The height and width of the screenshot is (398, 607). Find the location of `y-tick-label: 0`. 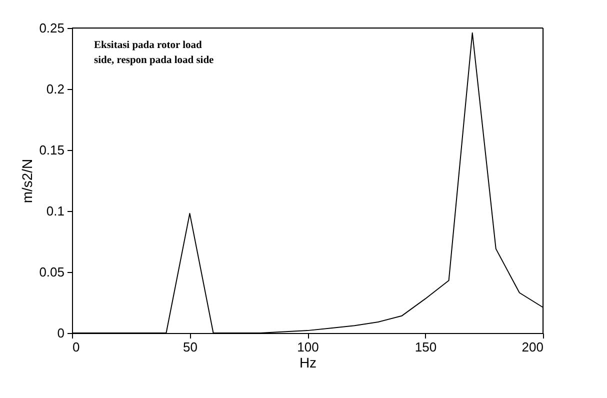

y-tick-label: 0 is located at coordinates (60, 333).